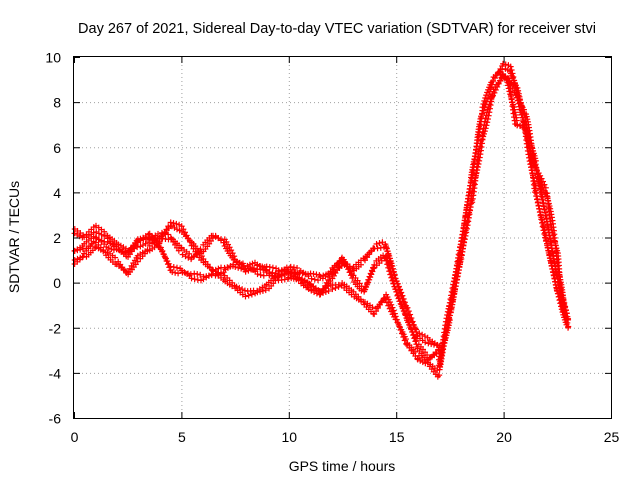 The image size is (640, 480). What do you see at coordinates (14, 237) in the screenshot?
I see `y-axis-label: SDTVAR / TECUs` at bounding box center [14, 237].